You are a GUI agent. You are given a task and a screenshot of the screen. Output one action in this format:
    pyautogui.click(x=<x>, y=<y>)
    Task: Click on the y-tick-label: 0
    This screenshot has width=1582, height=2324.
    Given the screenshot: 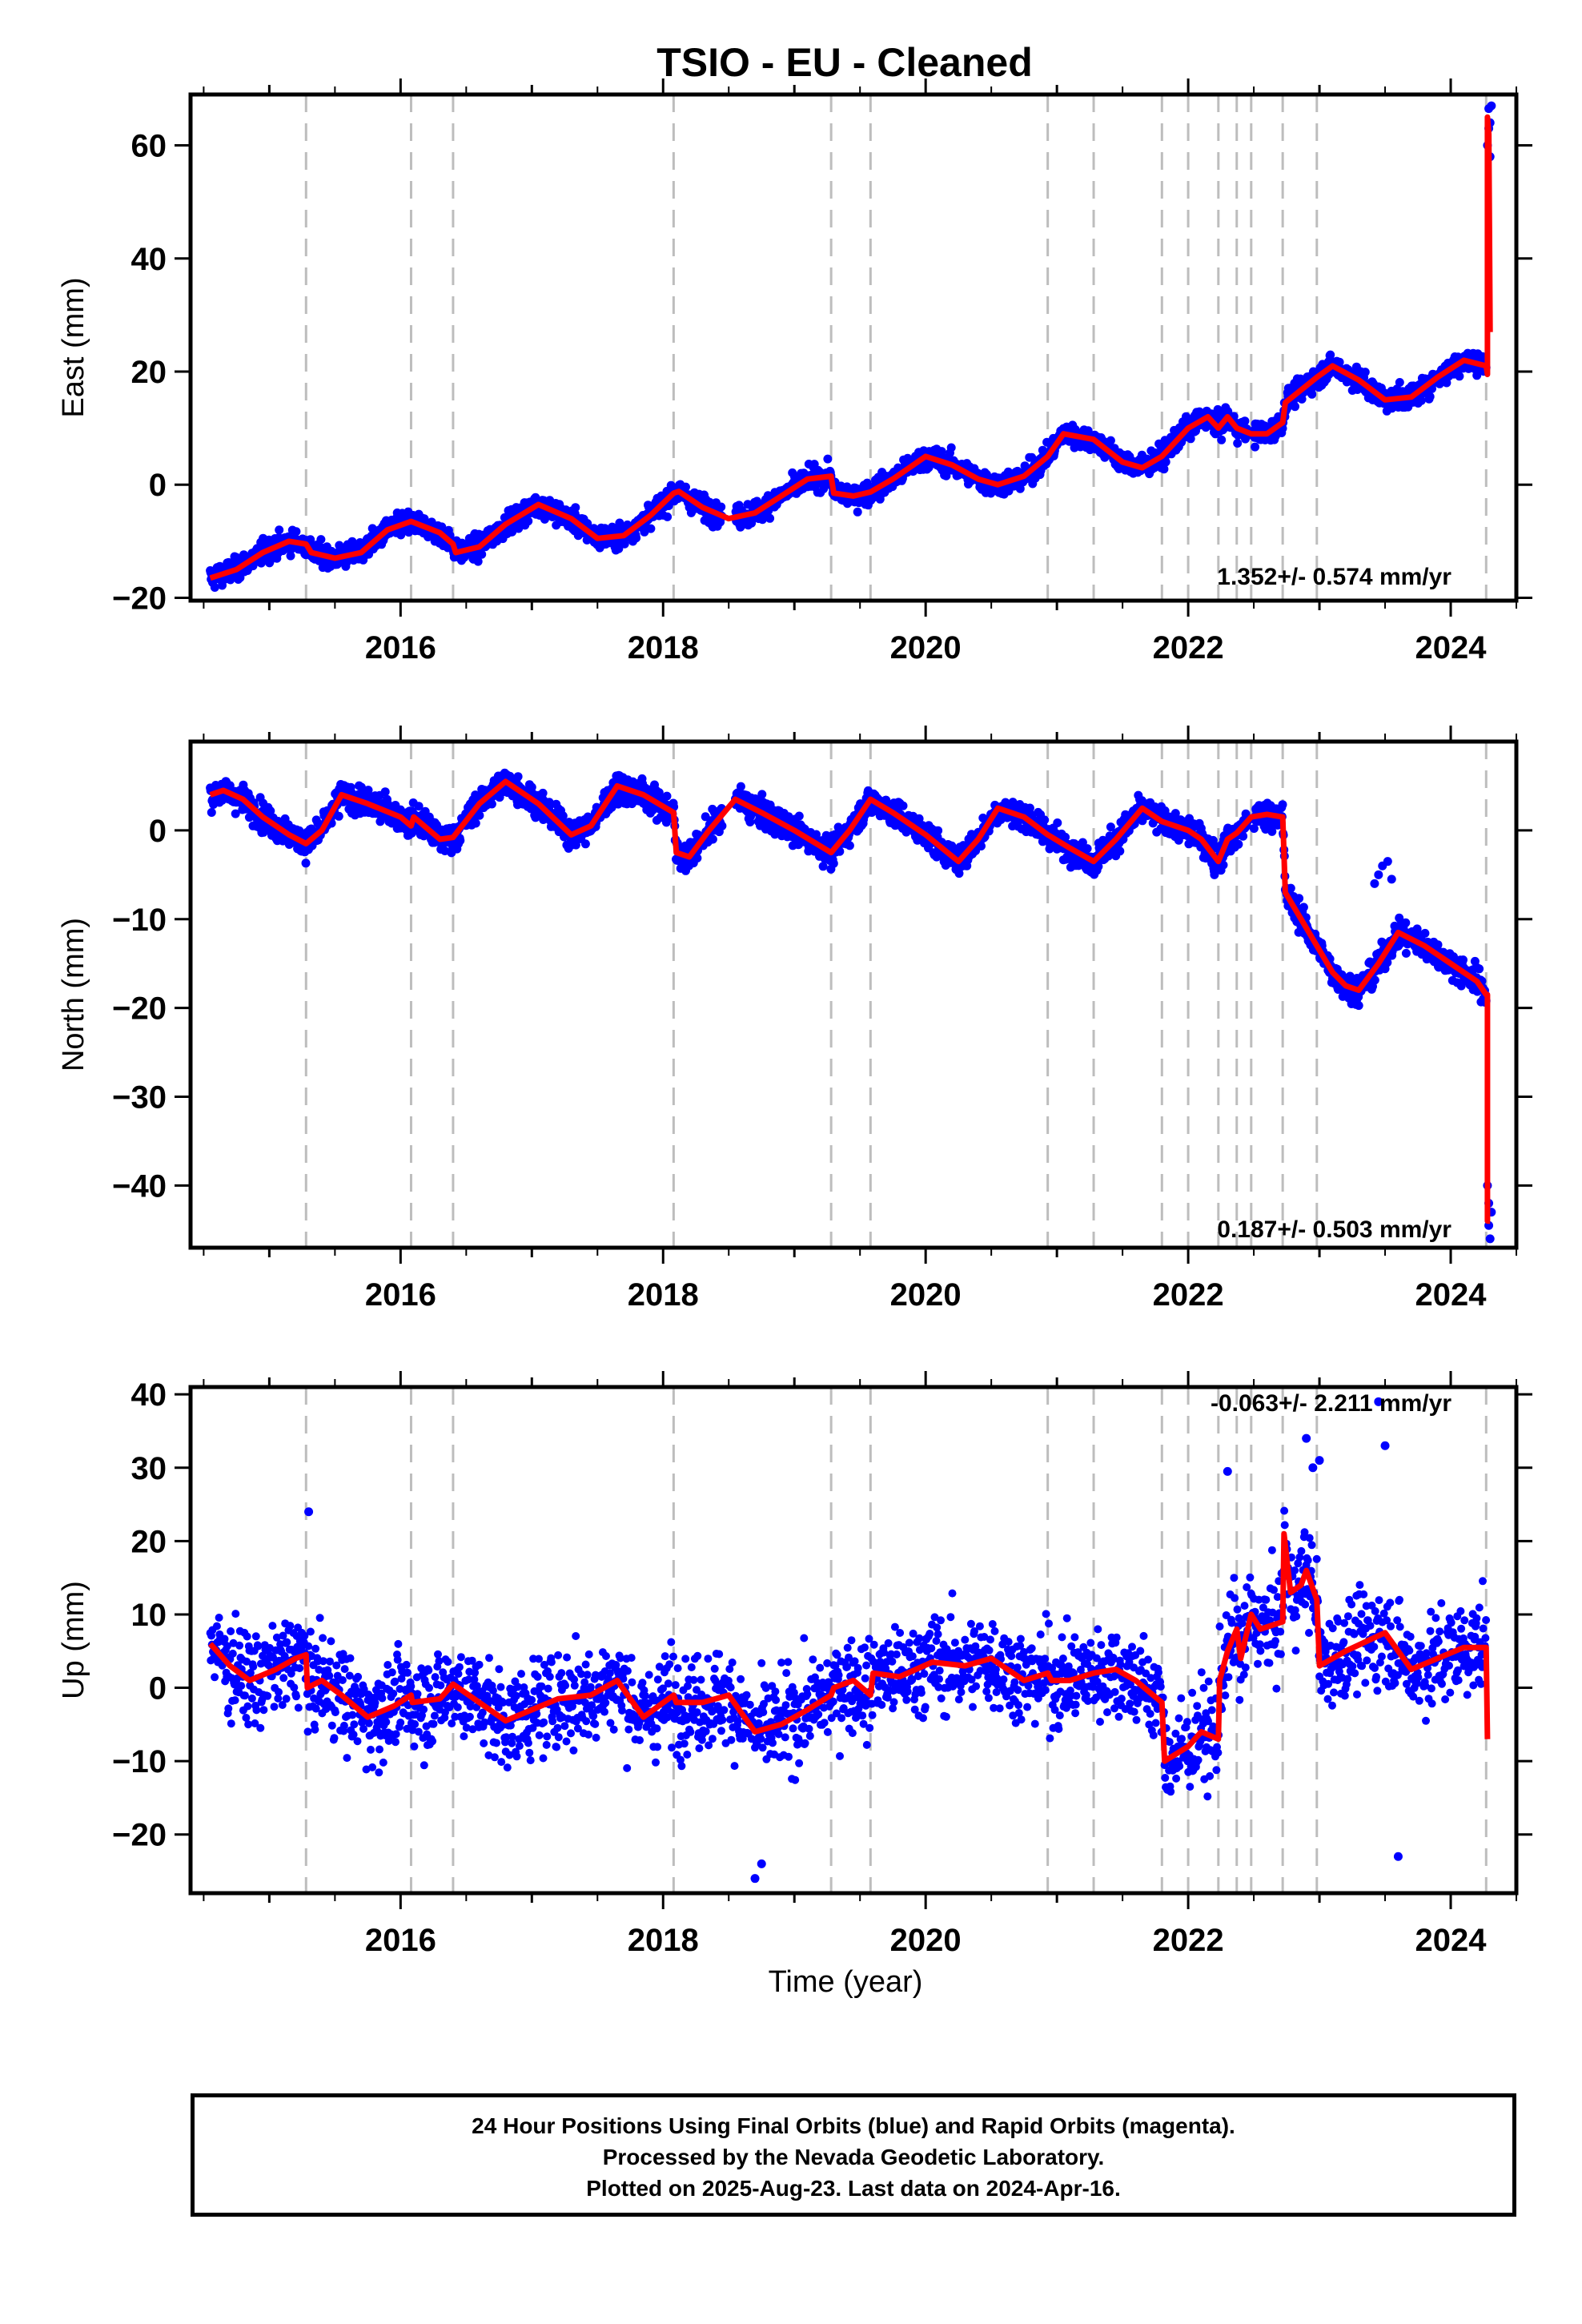 What is the action you would take?
    pyautogui.click(x=158, y=485)
    